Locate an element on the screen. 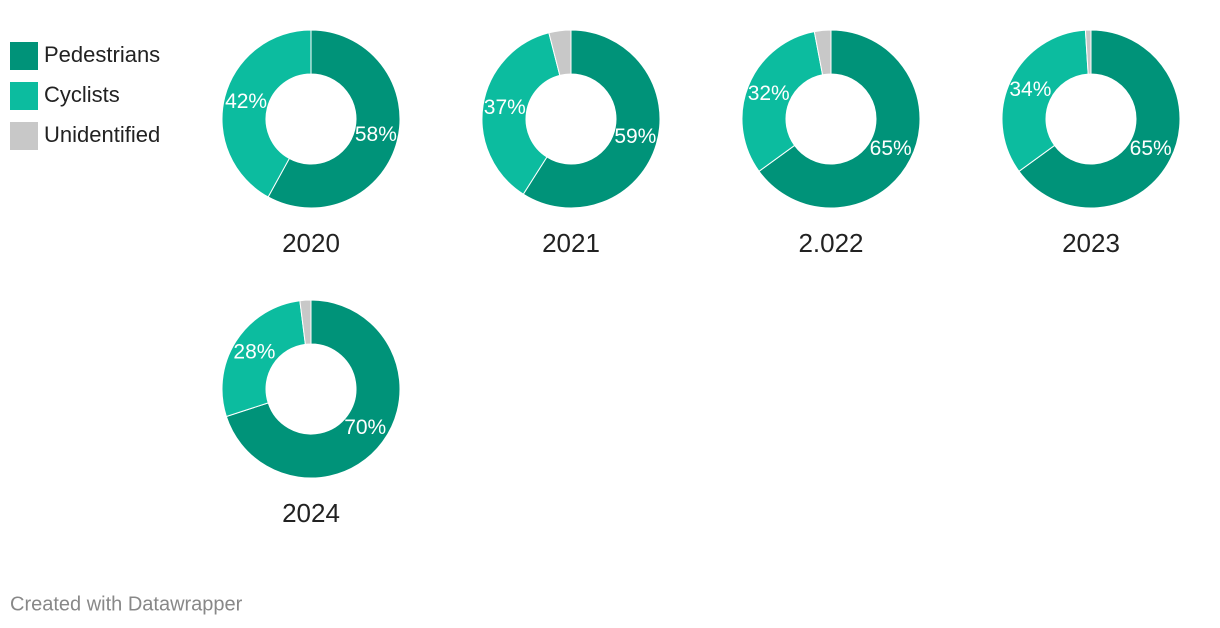 The height and width of the screenshot is (628, 1220). value-label: 32% is located at coordinates (769, 93).